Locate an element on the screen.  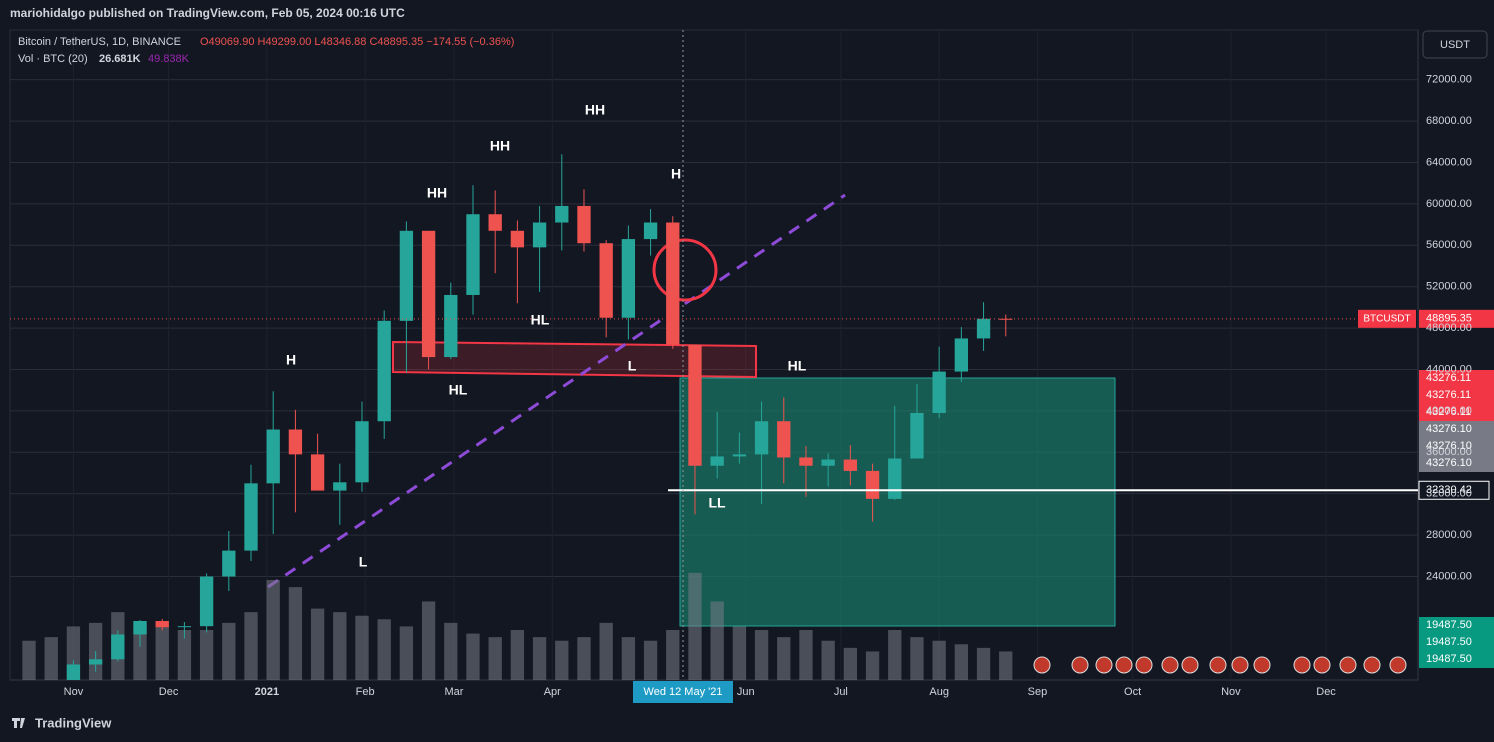
level-bg is located at coordinates (1454, 490).